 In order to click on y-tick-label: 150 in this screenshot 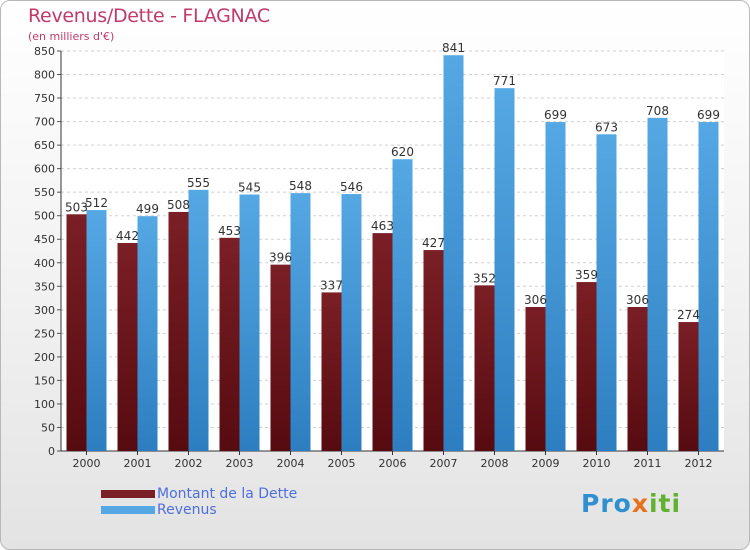, I will do `click(44, 380)`.